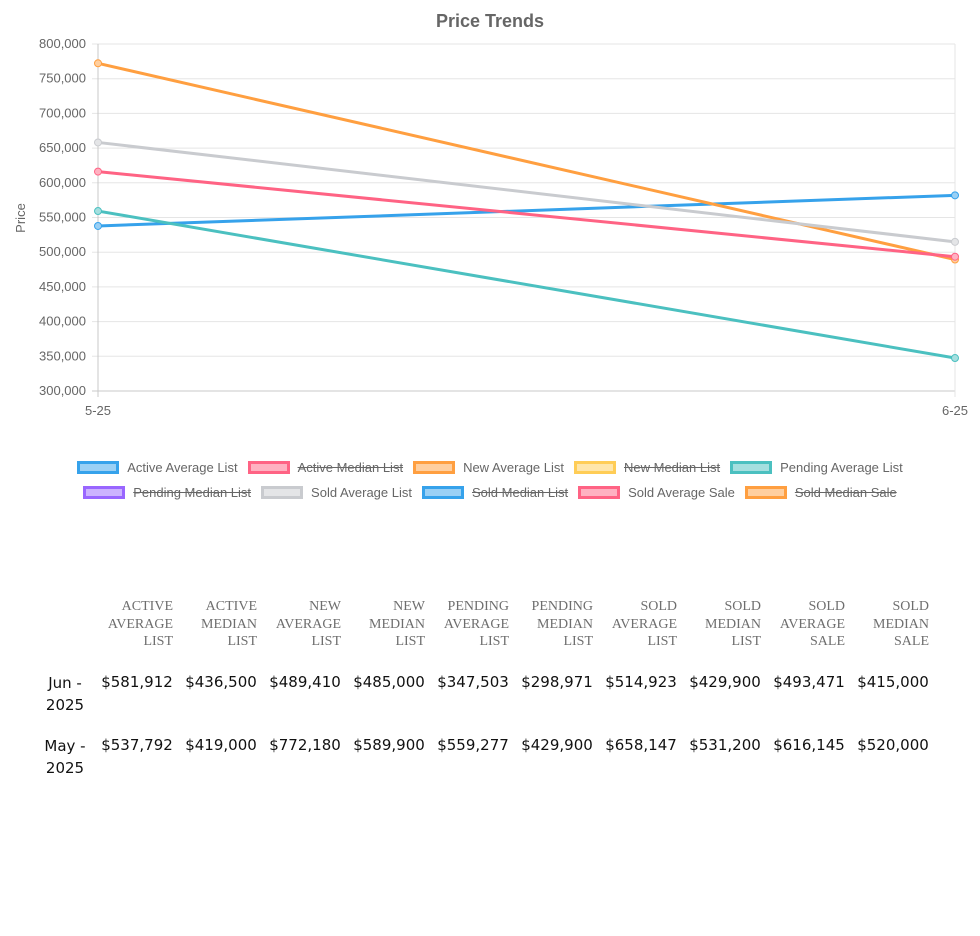 The height and width of the screenshot is (936, 980). What do you see at coordinates (137, 681) in the screenshot?
I see `table-cell: $581,912` at bounding box center [137, 681].